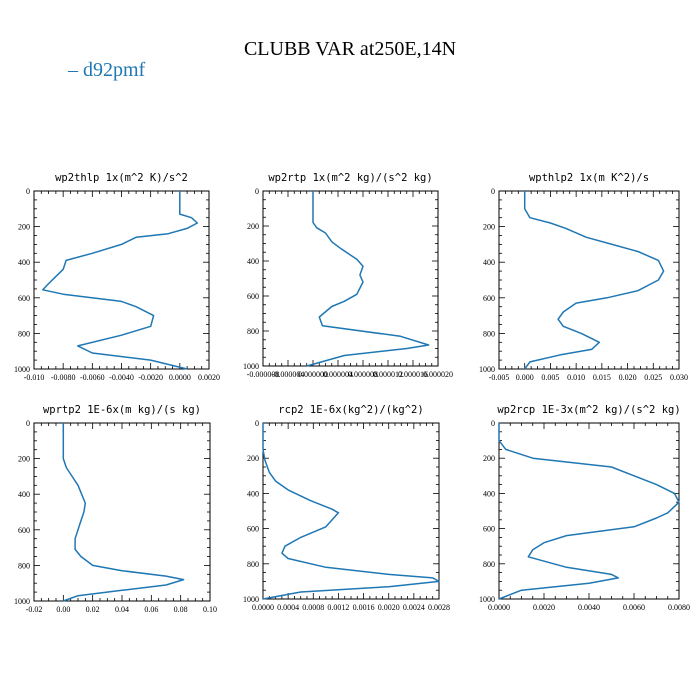 This screenshot has height=700, width=700. I want to click on legend-label: d92pmf, so click(114, 70).